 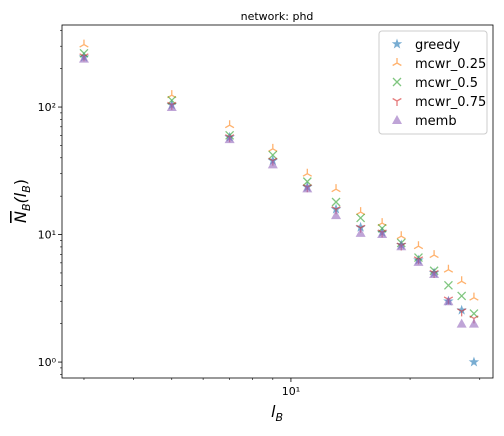 I want to click on x-tick-label: 10¹, so click(x=291, y=391).